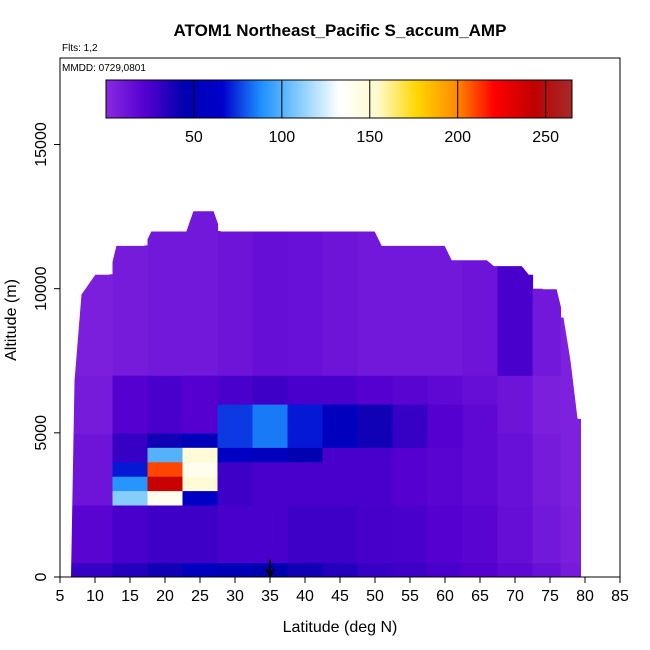  Describe the element at coordinates (340, 30) in the screenshot. I see `chart-title: ATOM1 Northeast_Pacific S_accum_AMP` at that location.